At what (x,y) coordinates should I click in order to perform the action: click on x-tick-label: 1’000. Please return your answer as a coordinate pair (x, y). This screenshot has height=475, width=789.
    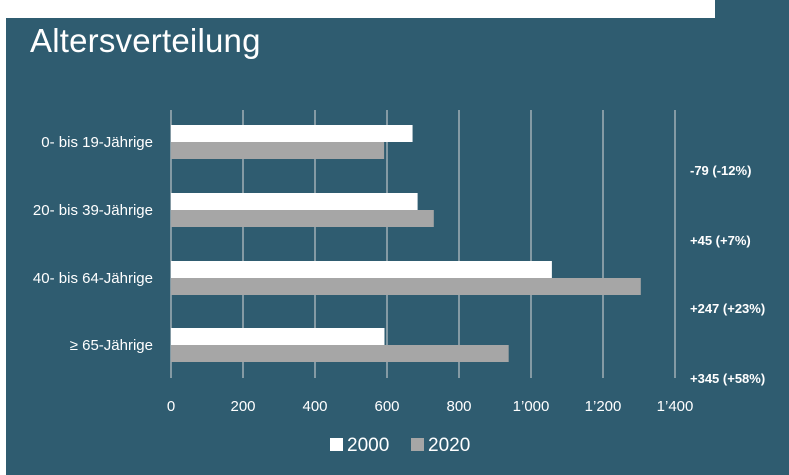
    Looking at the image, I should click on (531, 406).